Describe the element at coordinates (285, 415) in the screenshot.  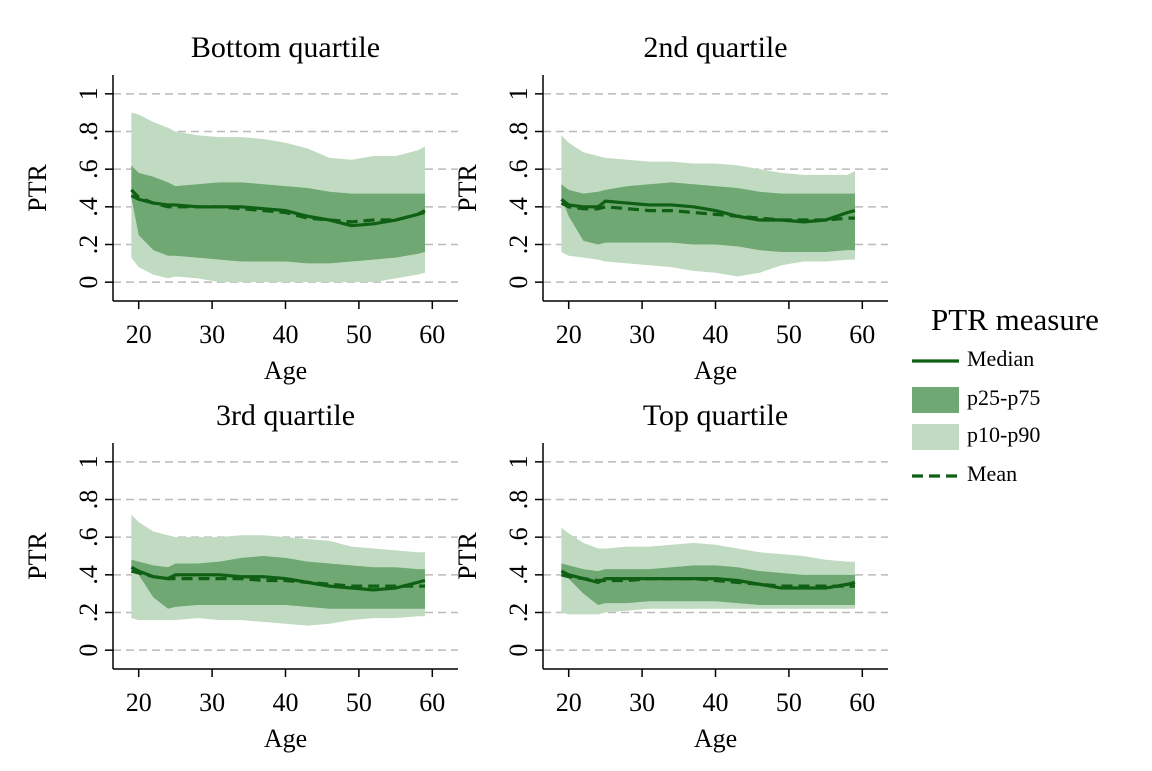
I see `panel-title: 3rd quartile` at that location.